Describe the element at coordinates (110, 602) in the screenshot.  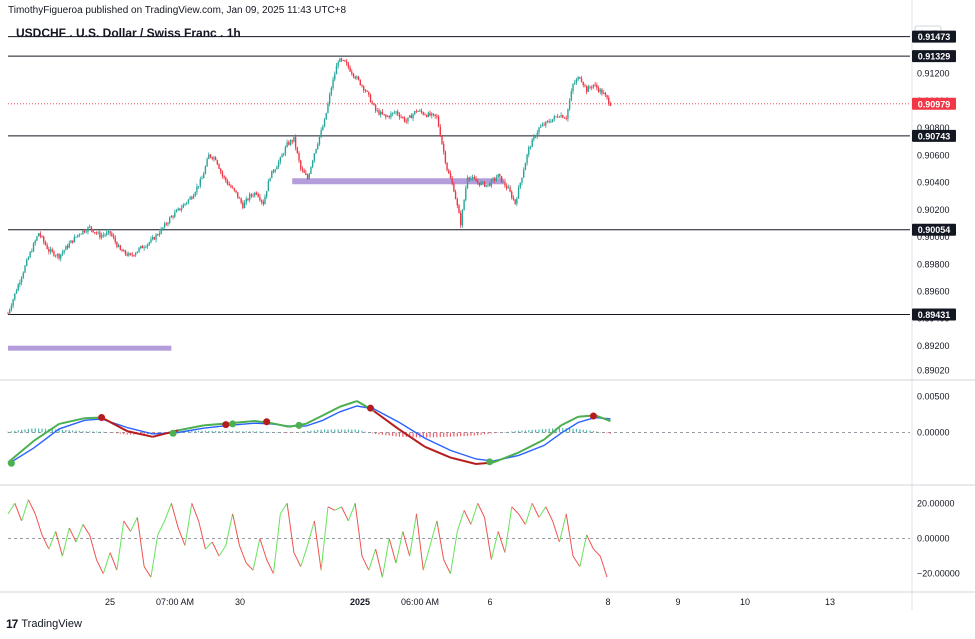
I see `x-tick-label: 25` at that location.